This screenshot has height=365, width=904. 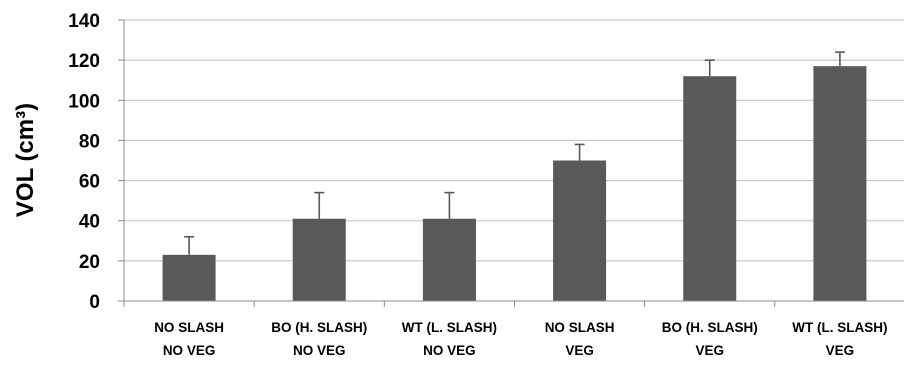 I want to click on y-tick-label: 40, so click(x=89, y=222).